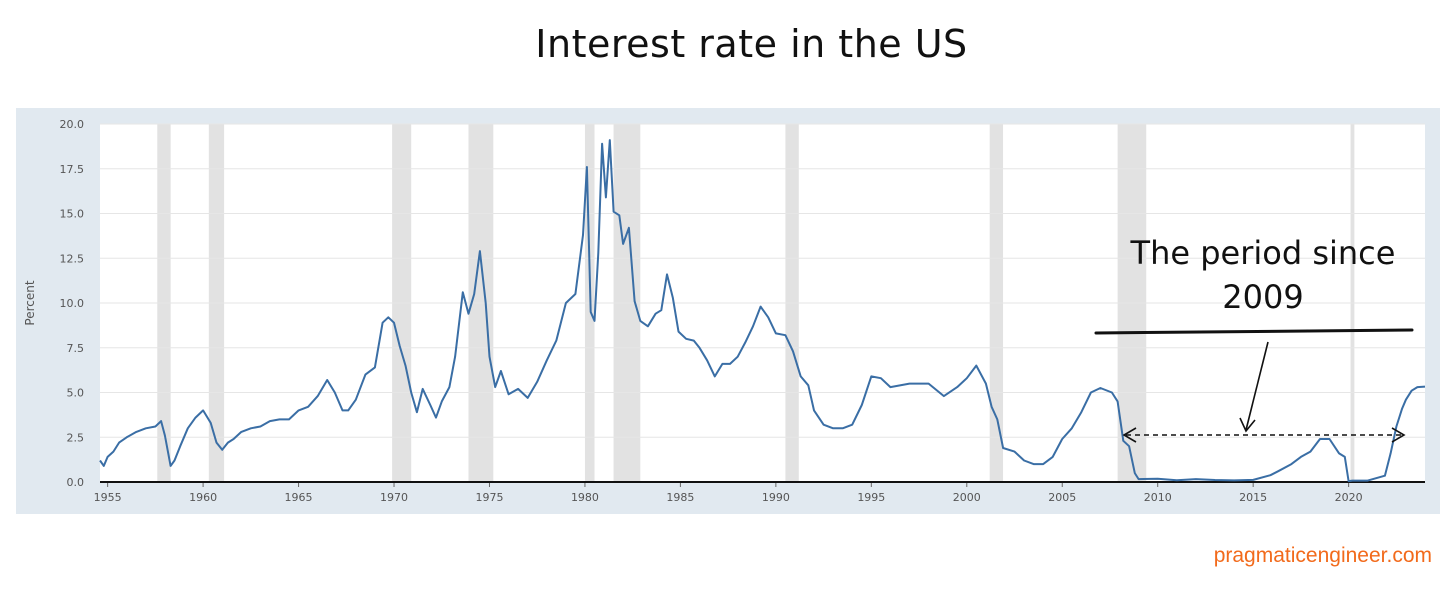 This screenshot has height=601, width=1456. I want to click on x-tick-label: 2010, so click(1158, 497).